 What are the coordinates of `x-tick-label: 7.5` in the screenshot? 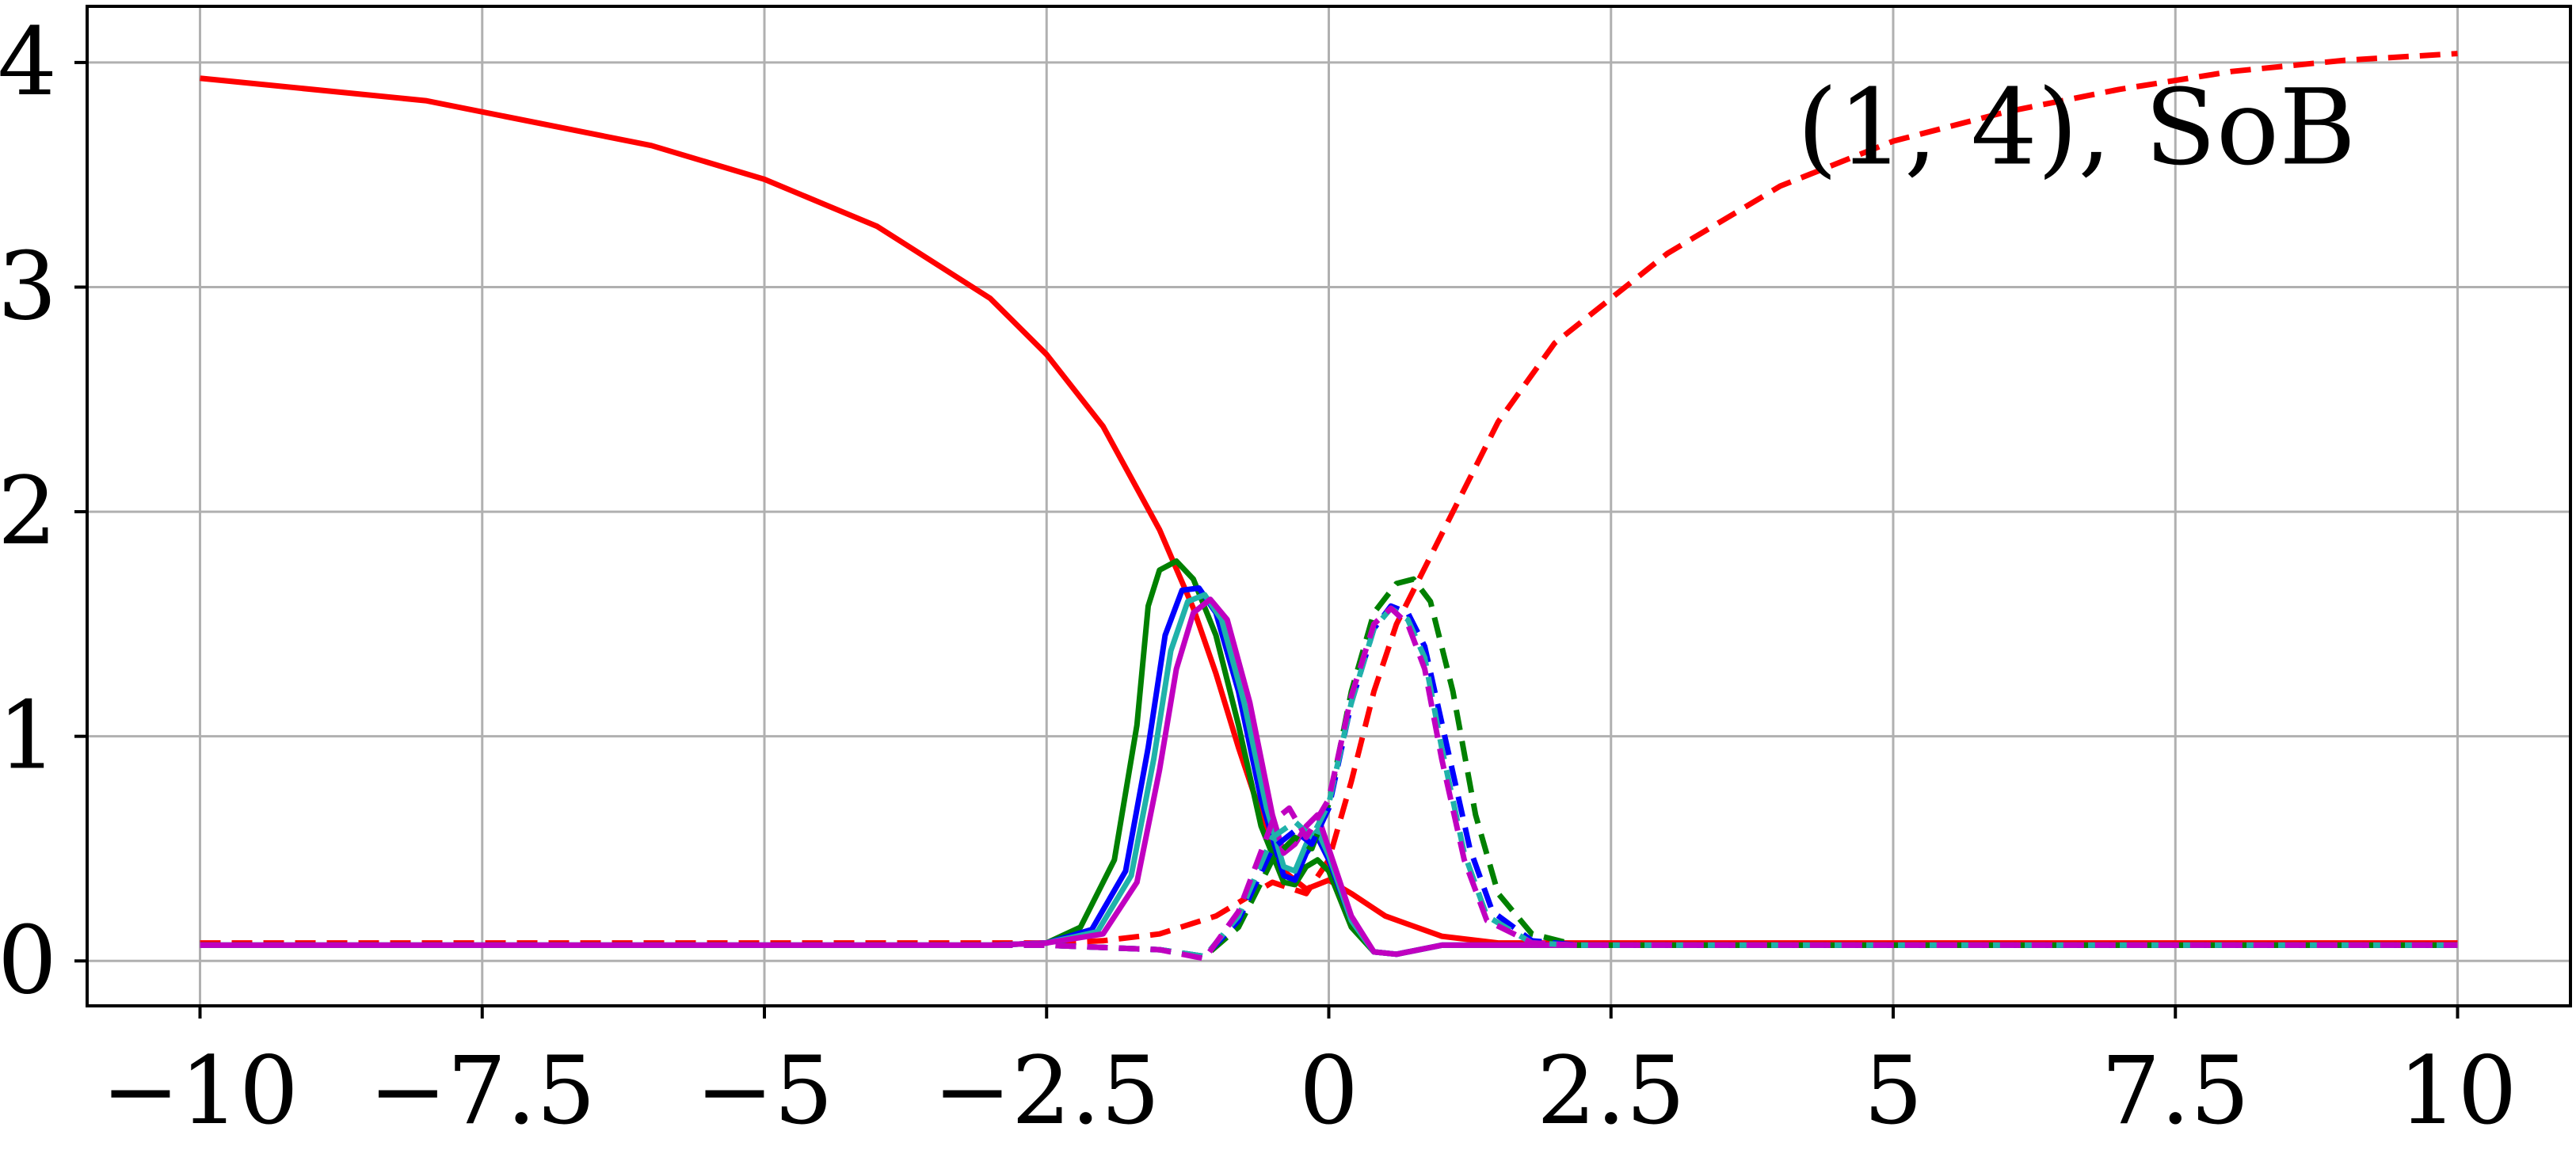 It's located at (2175, 1090).